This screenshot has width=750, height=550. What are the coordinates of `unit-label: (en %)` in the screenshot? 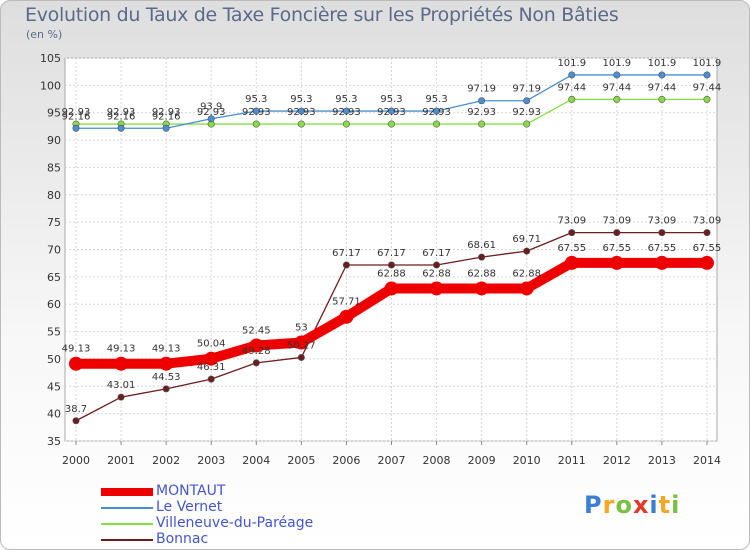 It's located at (44, 34).